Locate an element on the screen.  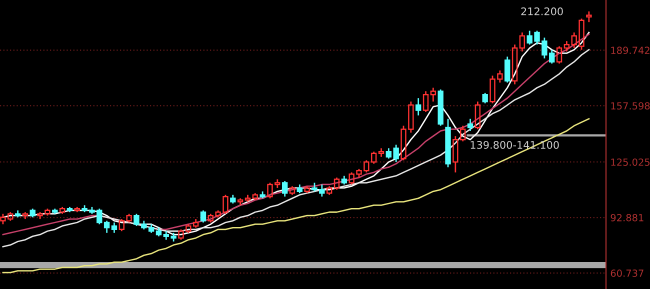
y-tick-label: 189.742 is located at coordinates (630, 50).